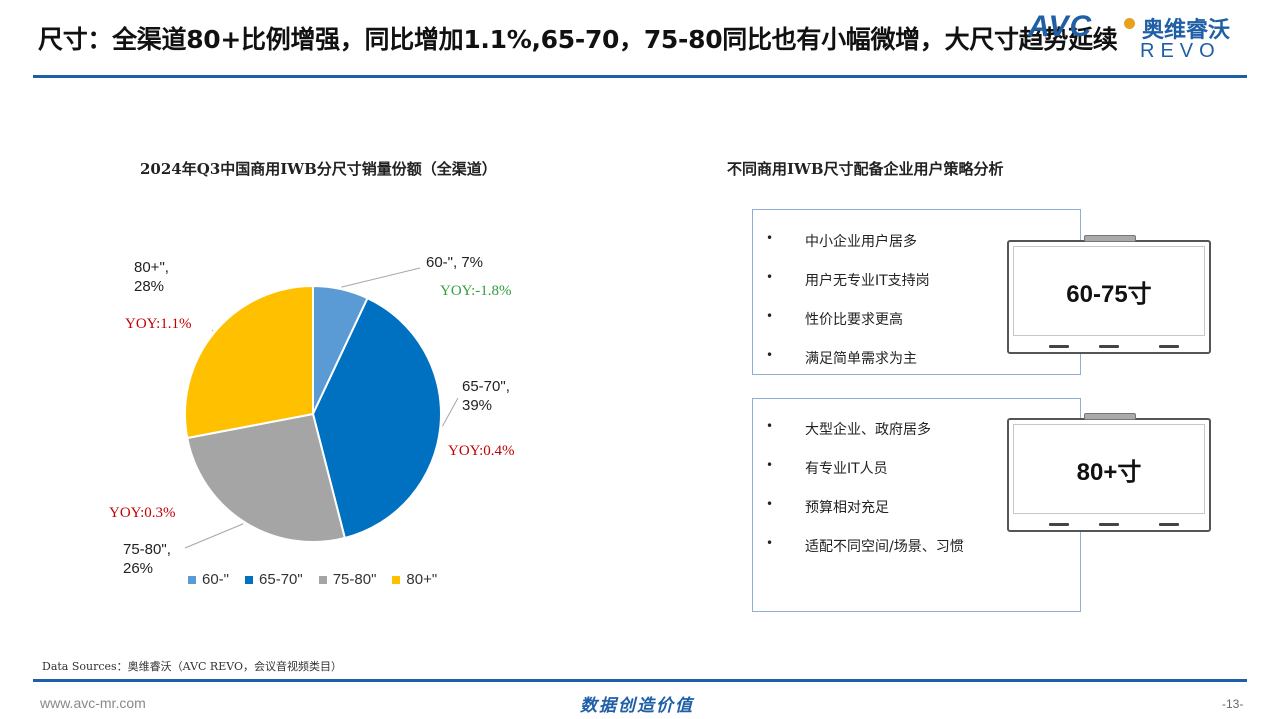 The width and height of the screenshot is (1280, 719). Describe the element at coordinates (192, 666) in the screenshot. I see `data-source: Data Sources：奥维睿沃（AVC REVO，会议音视频类目）` at that location.